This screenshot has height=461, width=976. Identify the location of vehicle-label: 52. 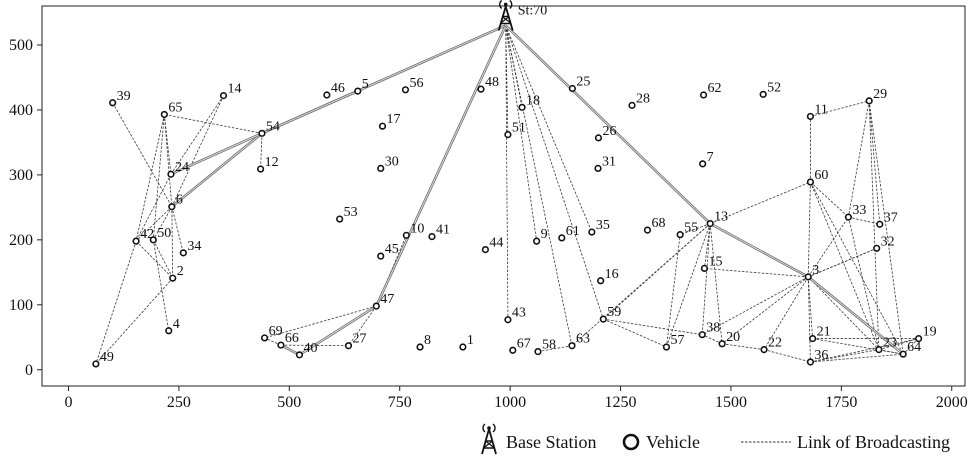
(774, 87).